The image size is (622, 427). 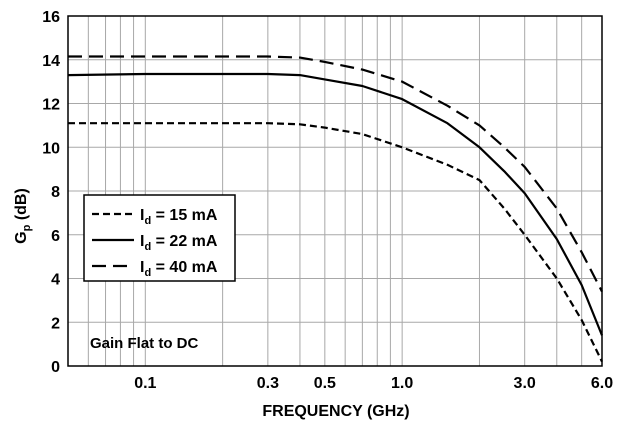 What do you see at coordinates (145, 383) in the screenshot?
I see `x-tick-label: 0.1` at bounding box center [145, 383].